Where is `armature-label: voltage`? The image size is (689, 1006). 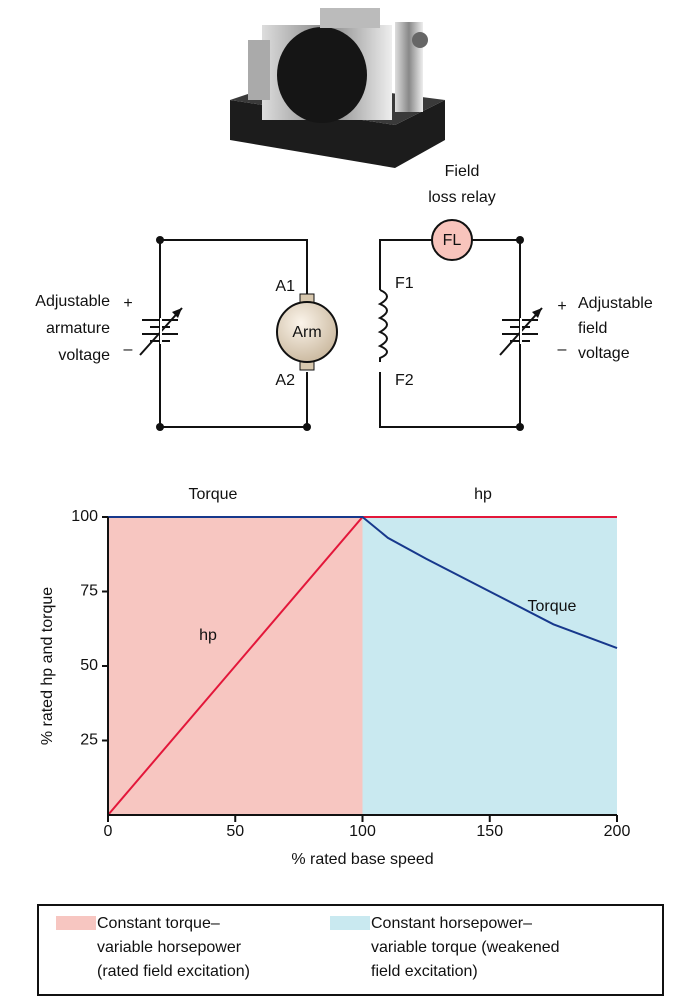 armature-label: voltage is located at coordinates (84, 355).